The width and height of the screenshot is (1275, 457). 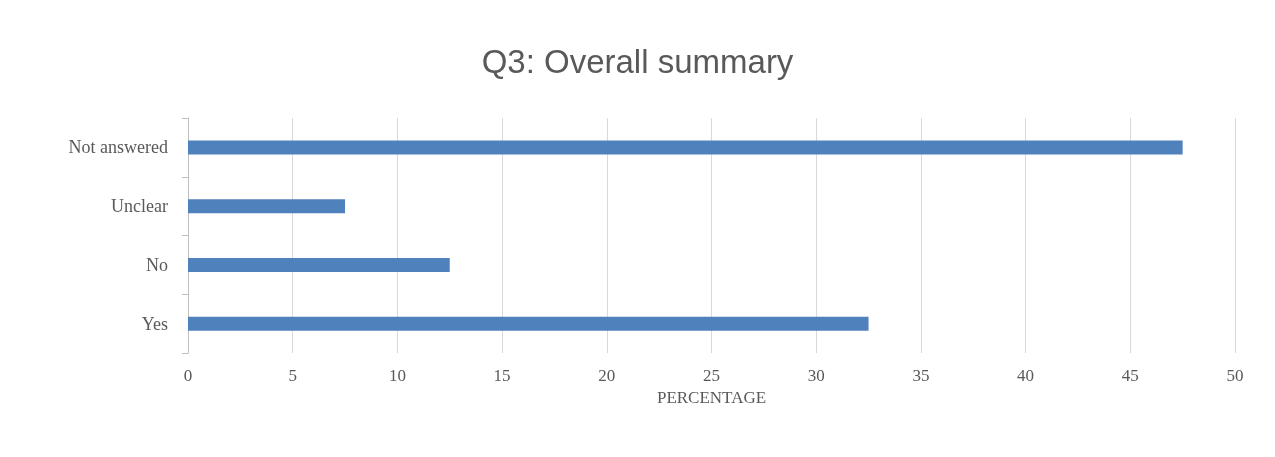 What do you see at coordinates (1130, 375) in the screenshot?
I see `x-tick-label: 45` at bounding box center [1130, 375].